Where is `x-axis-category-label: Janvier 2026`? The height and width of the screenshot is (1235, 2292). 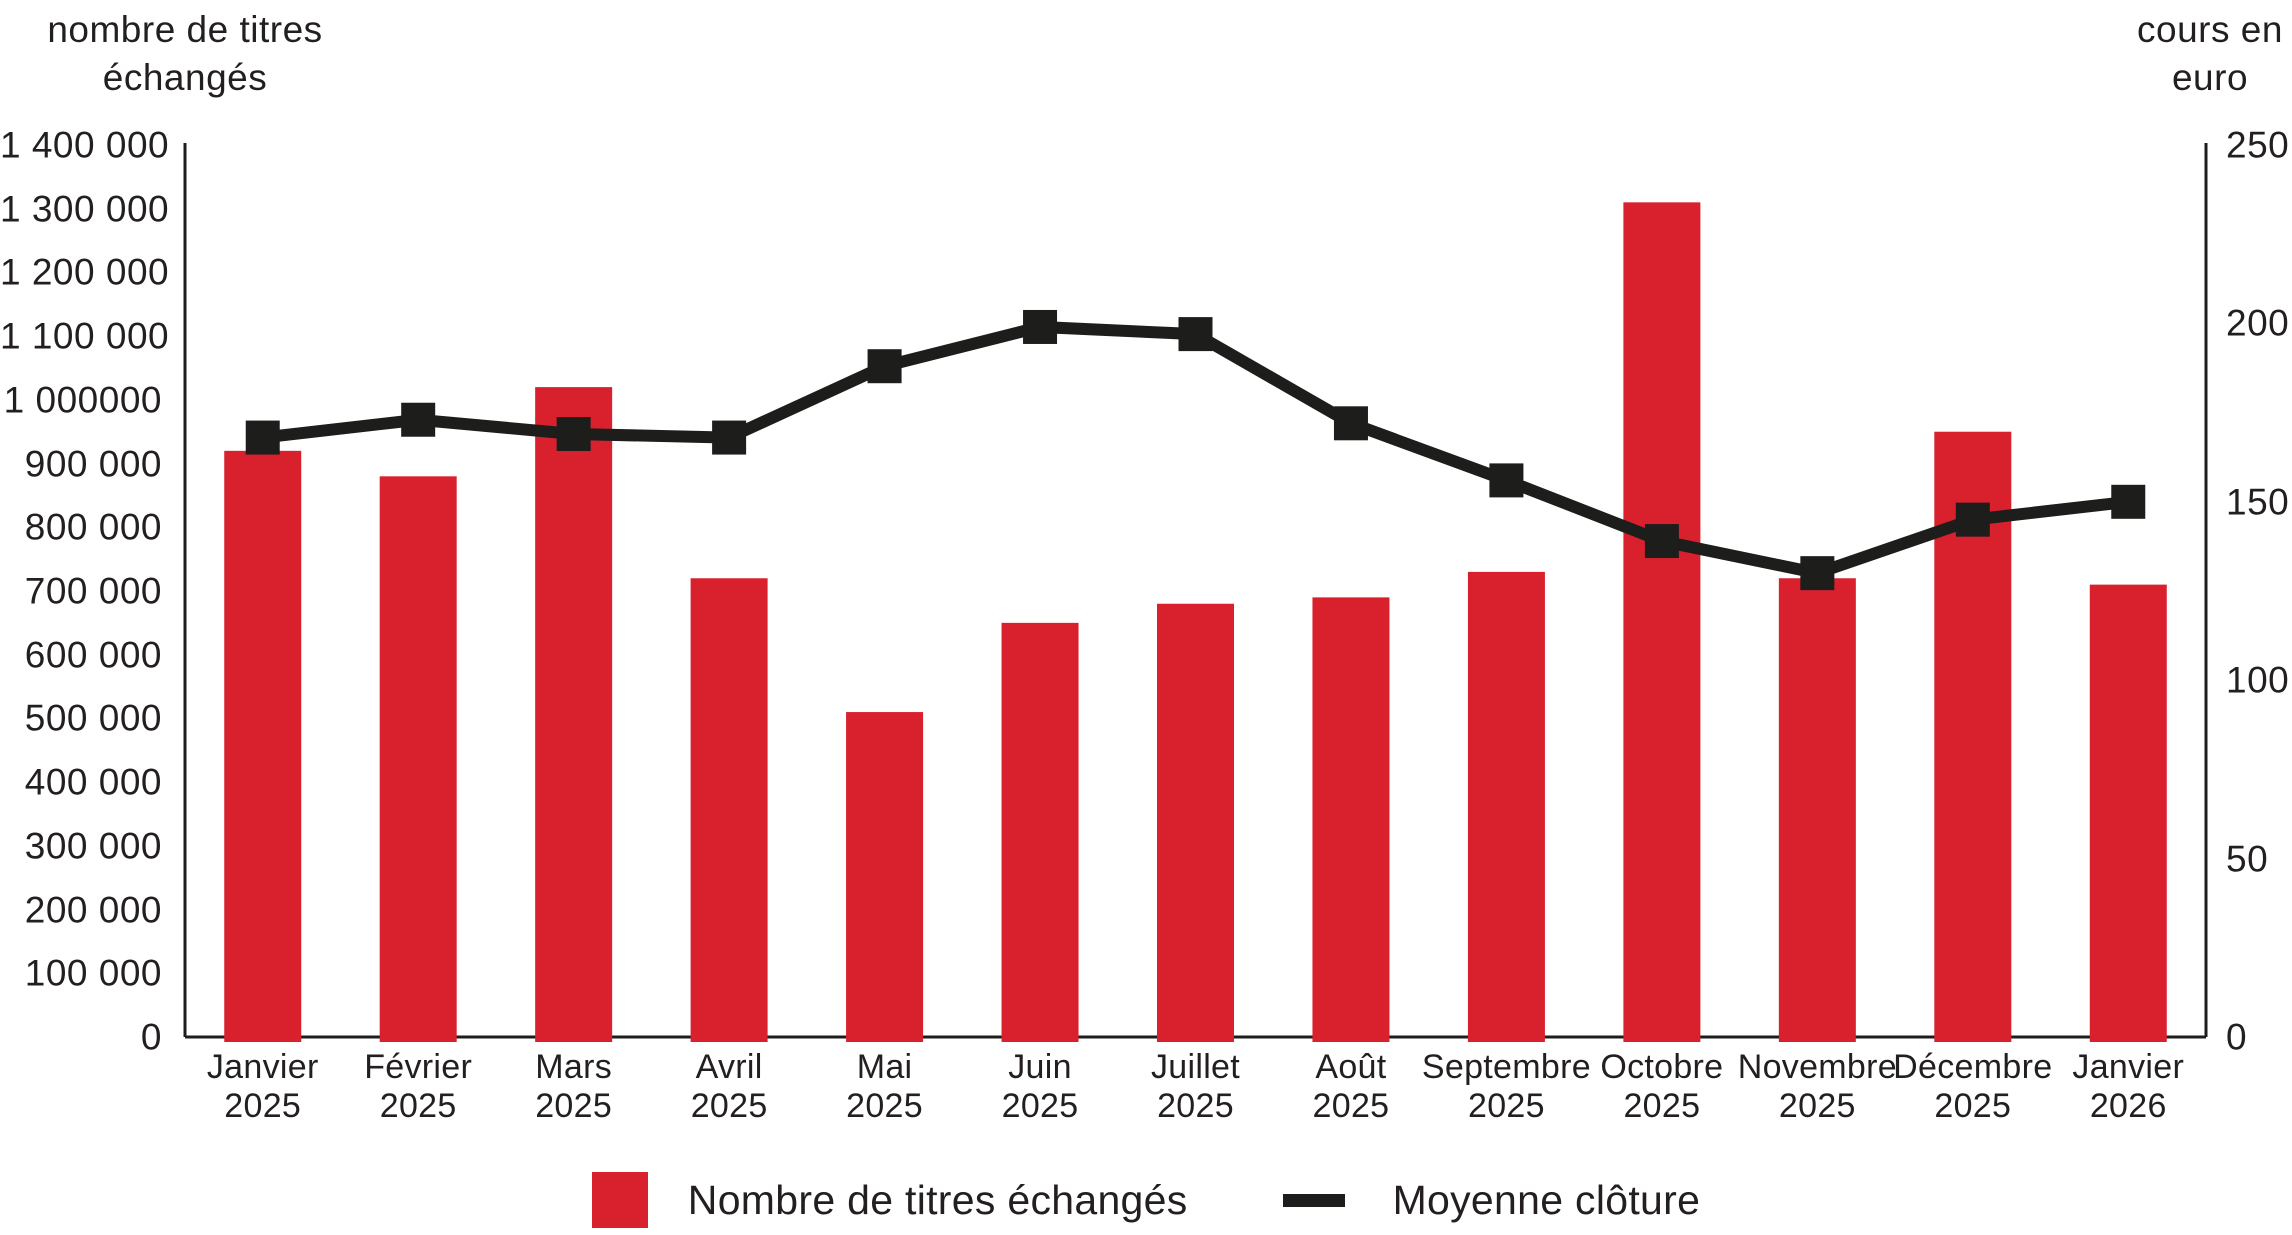 x-axis-category-label: Janvier 2026 is located at coordinates (2128, 1087).